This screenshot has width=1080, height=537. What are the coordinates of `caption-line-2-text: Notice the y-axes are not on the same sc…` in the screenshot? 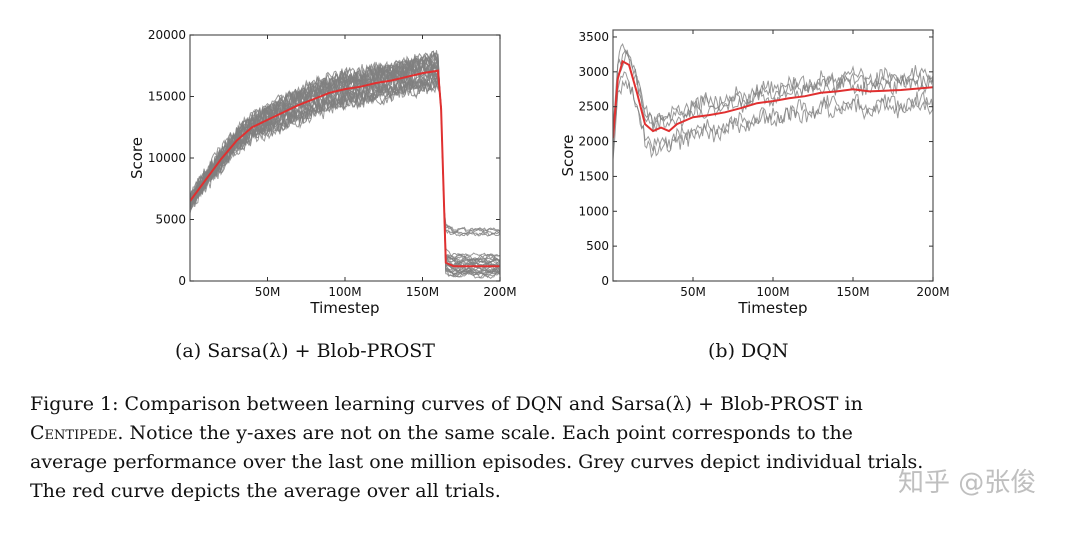 It's located at (491, 433).